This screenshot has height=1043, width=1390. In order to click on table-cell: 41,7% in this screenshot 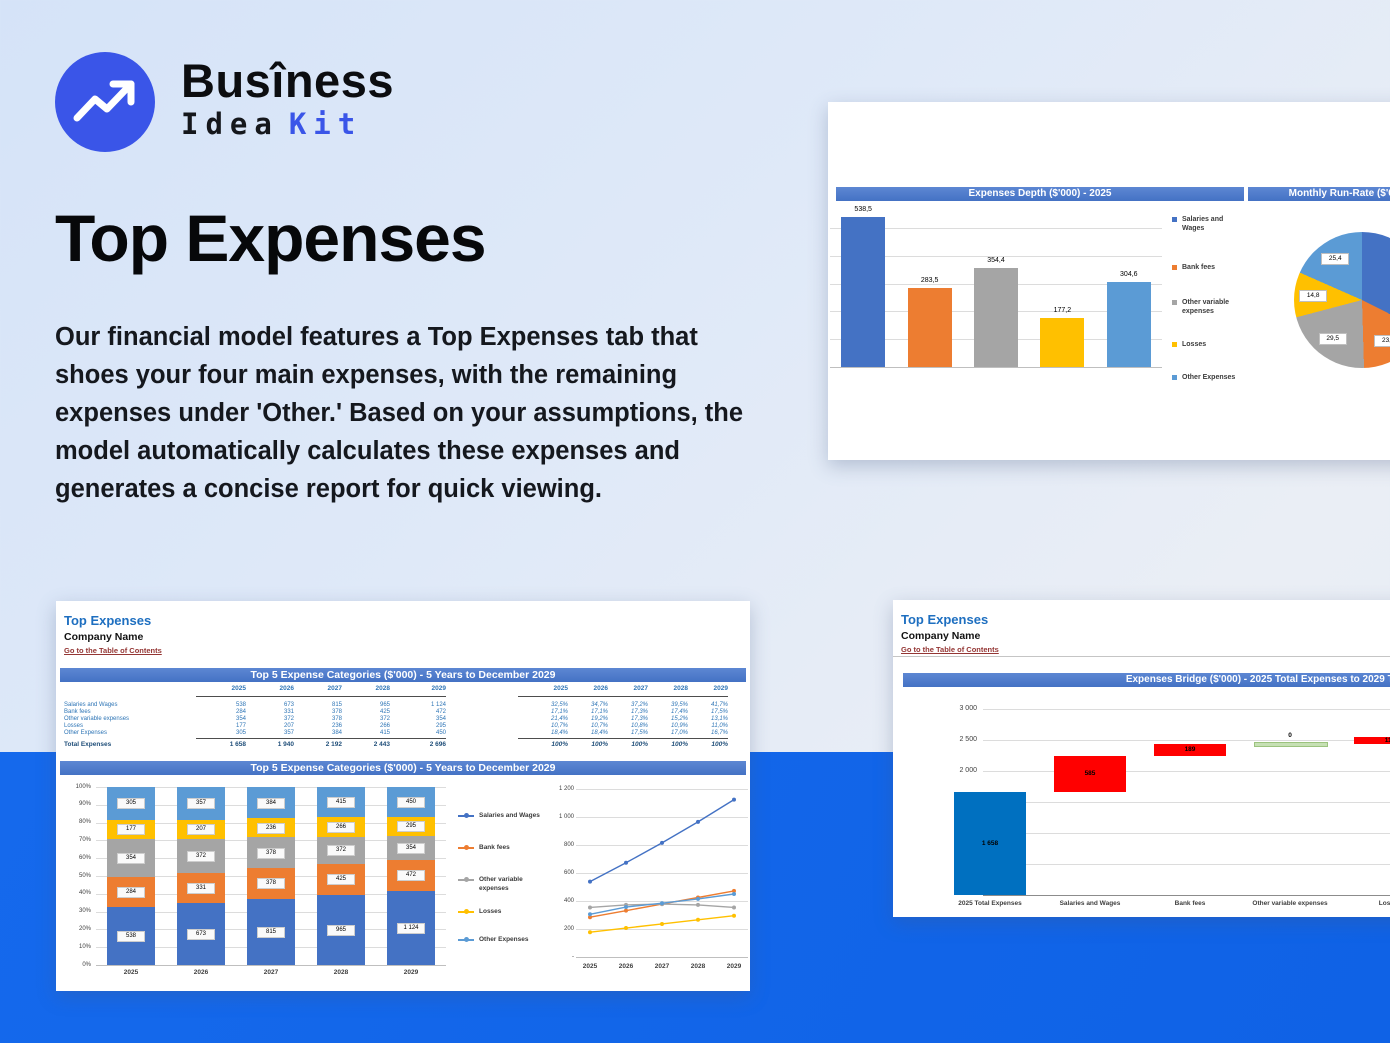, I will do `click(719, 705)`.